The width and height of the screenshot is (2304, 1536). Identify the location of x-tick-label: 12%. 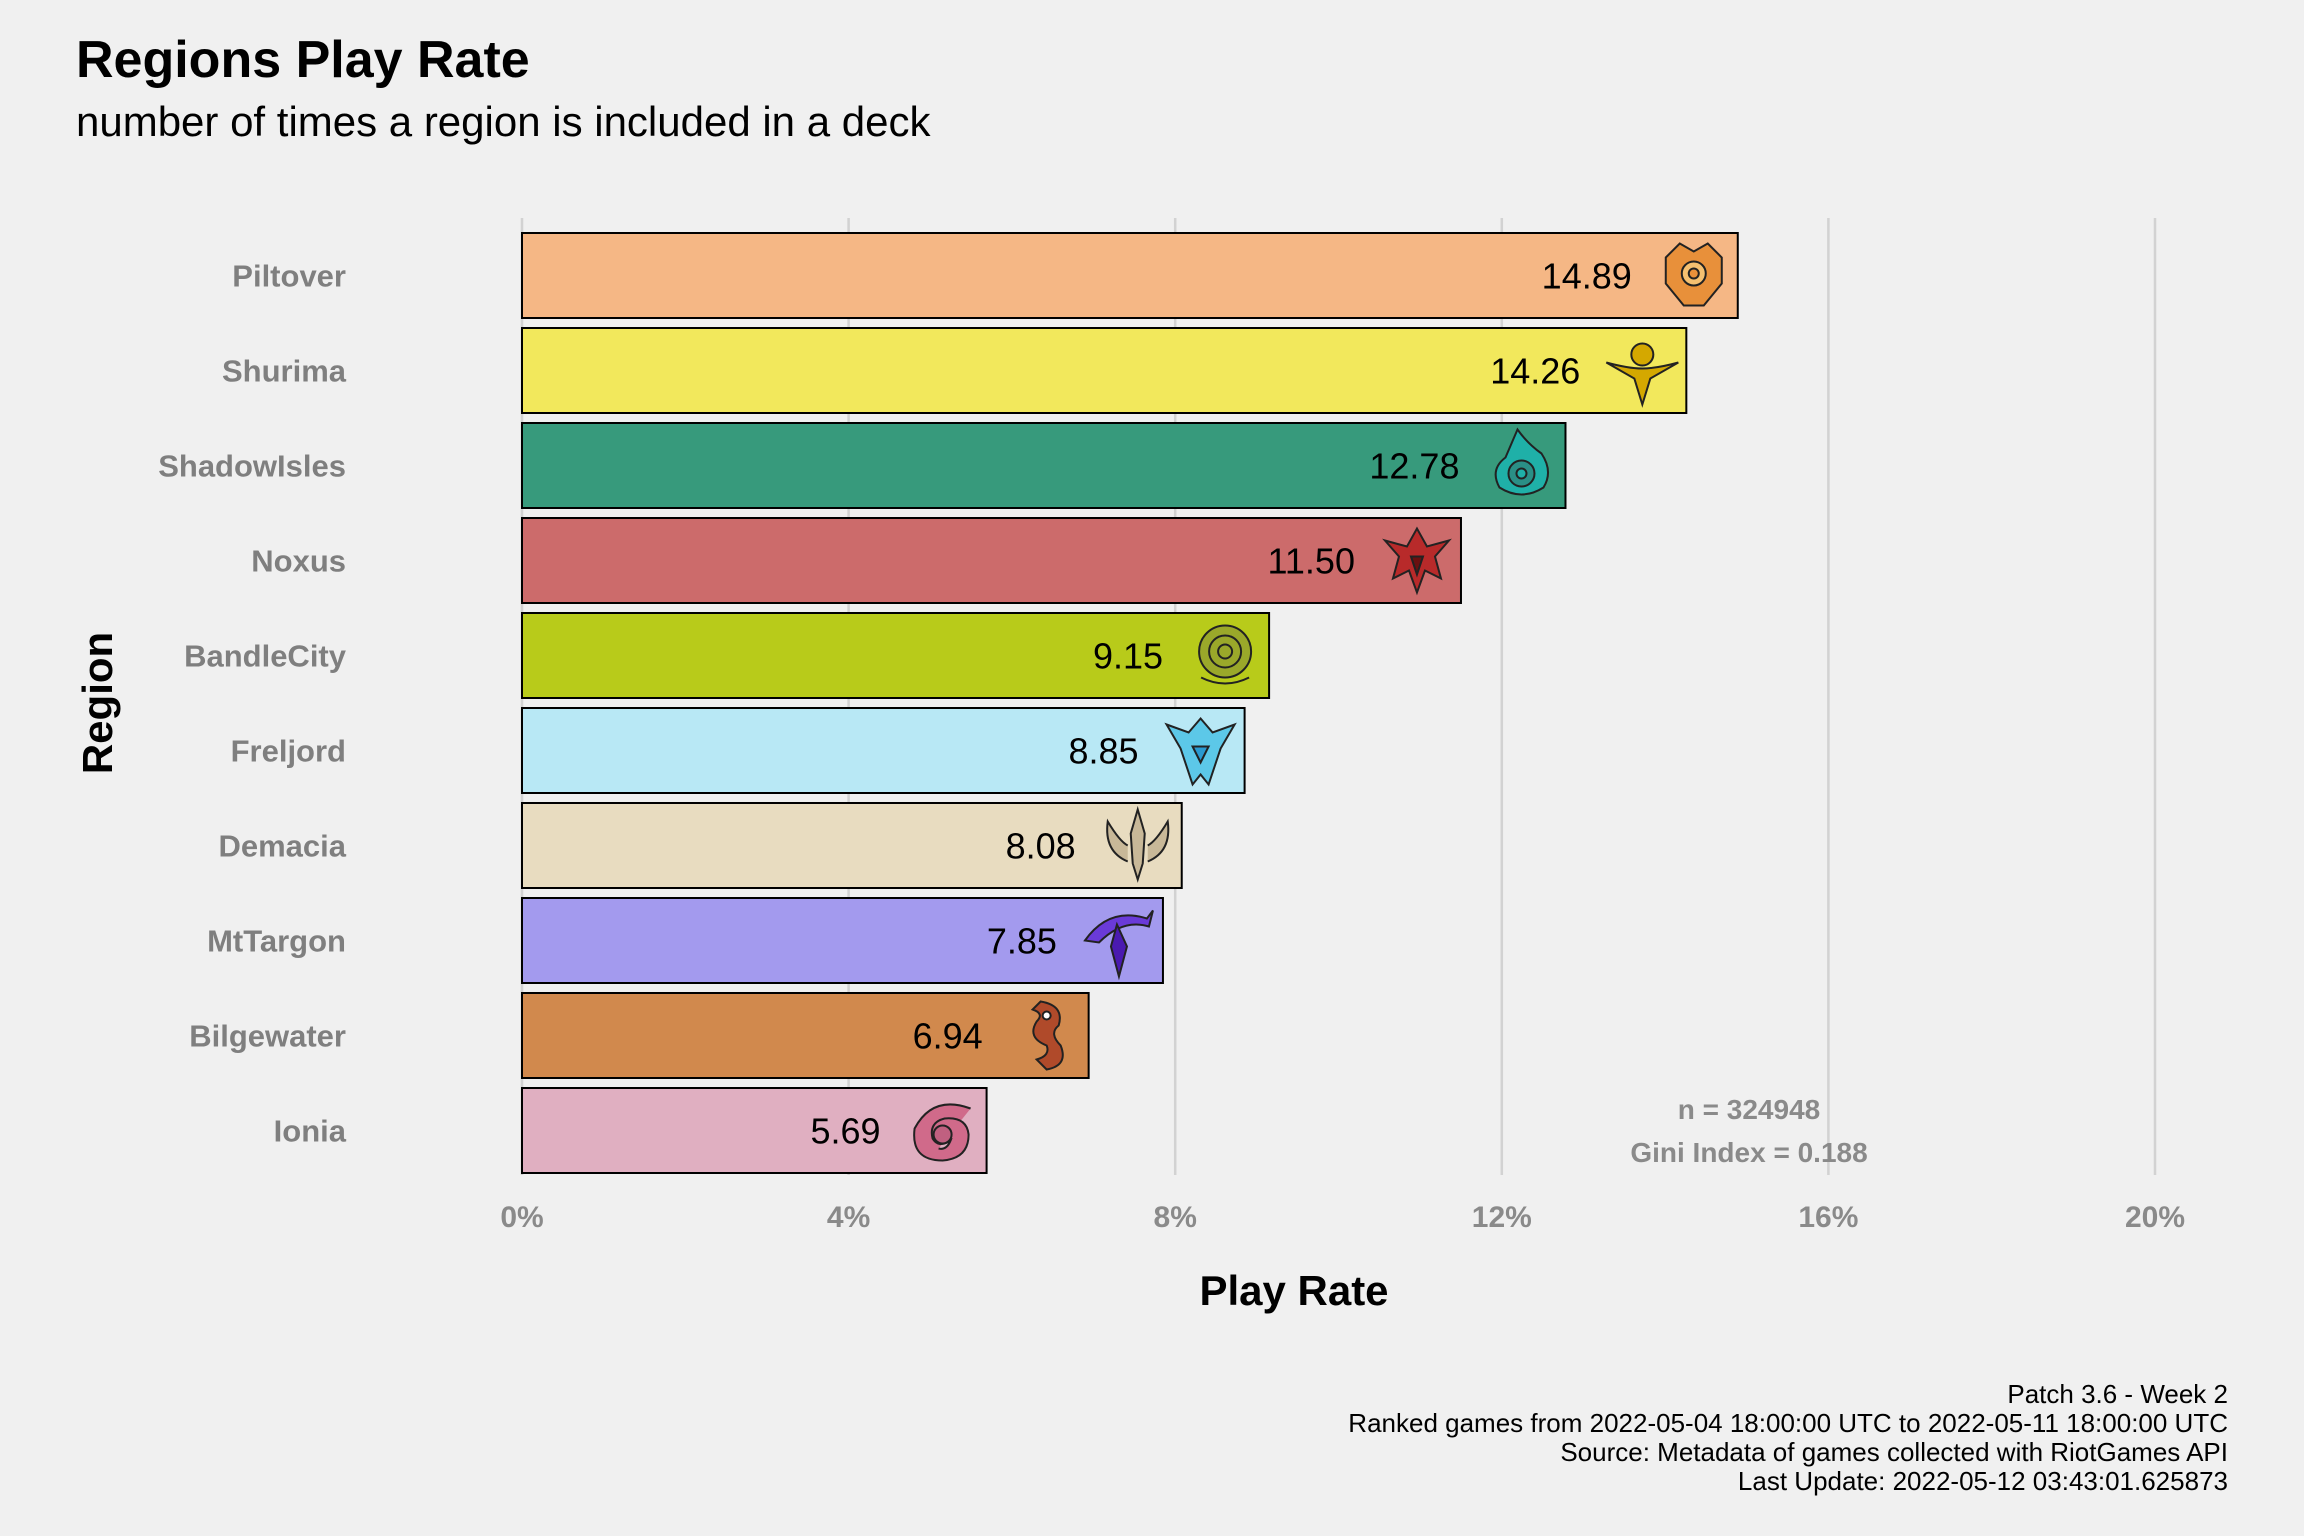
(1502, 1217).